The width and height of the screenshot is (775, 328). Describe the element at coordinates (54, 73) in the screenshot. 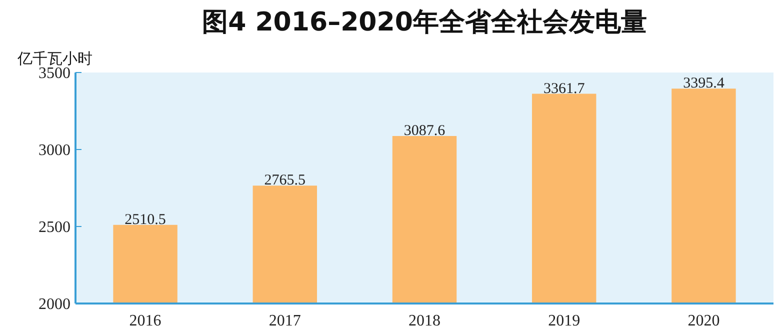

I see `y-tick-label: 3500` at that location.